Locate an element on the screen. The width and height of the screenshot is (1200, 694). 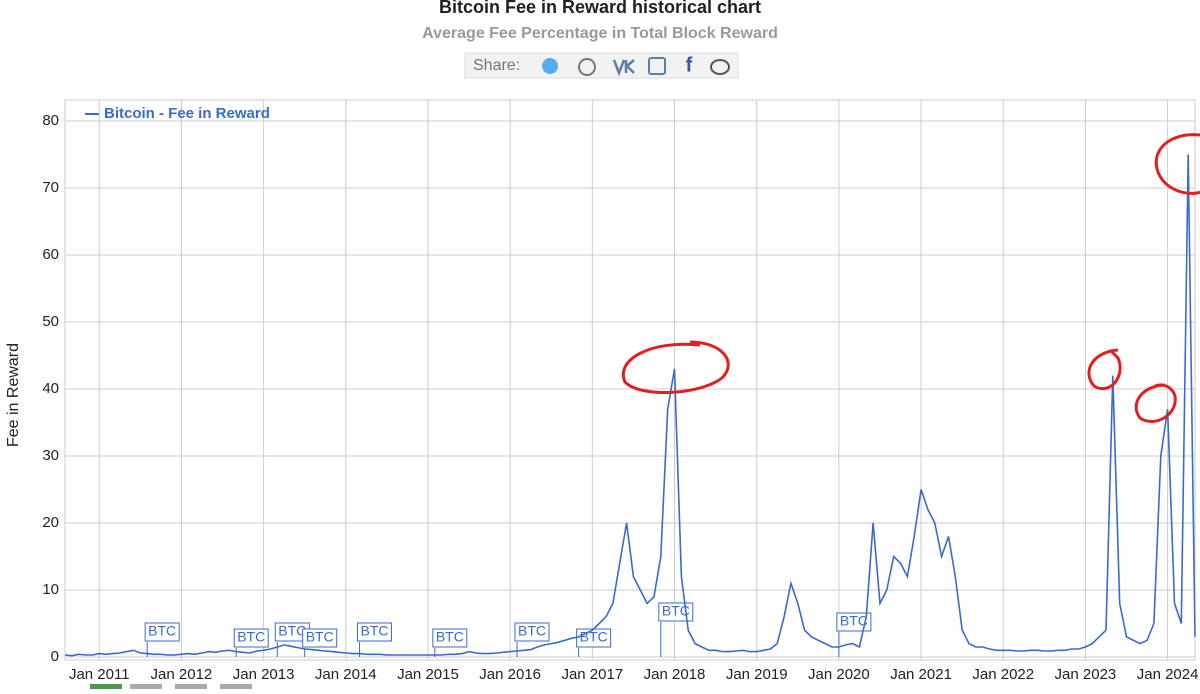
y-tick-label: 10 is located at coordinates (50, 589).